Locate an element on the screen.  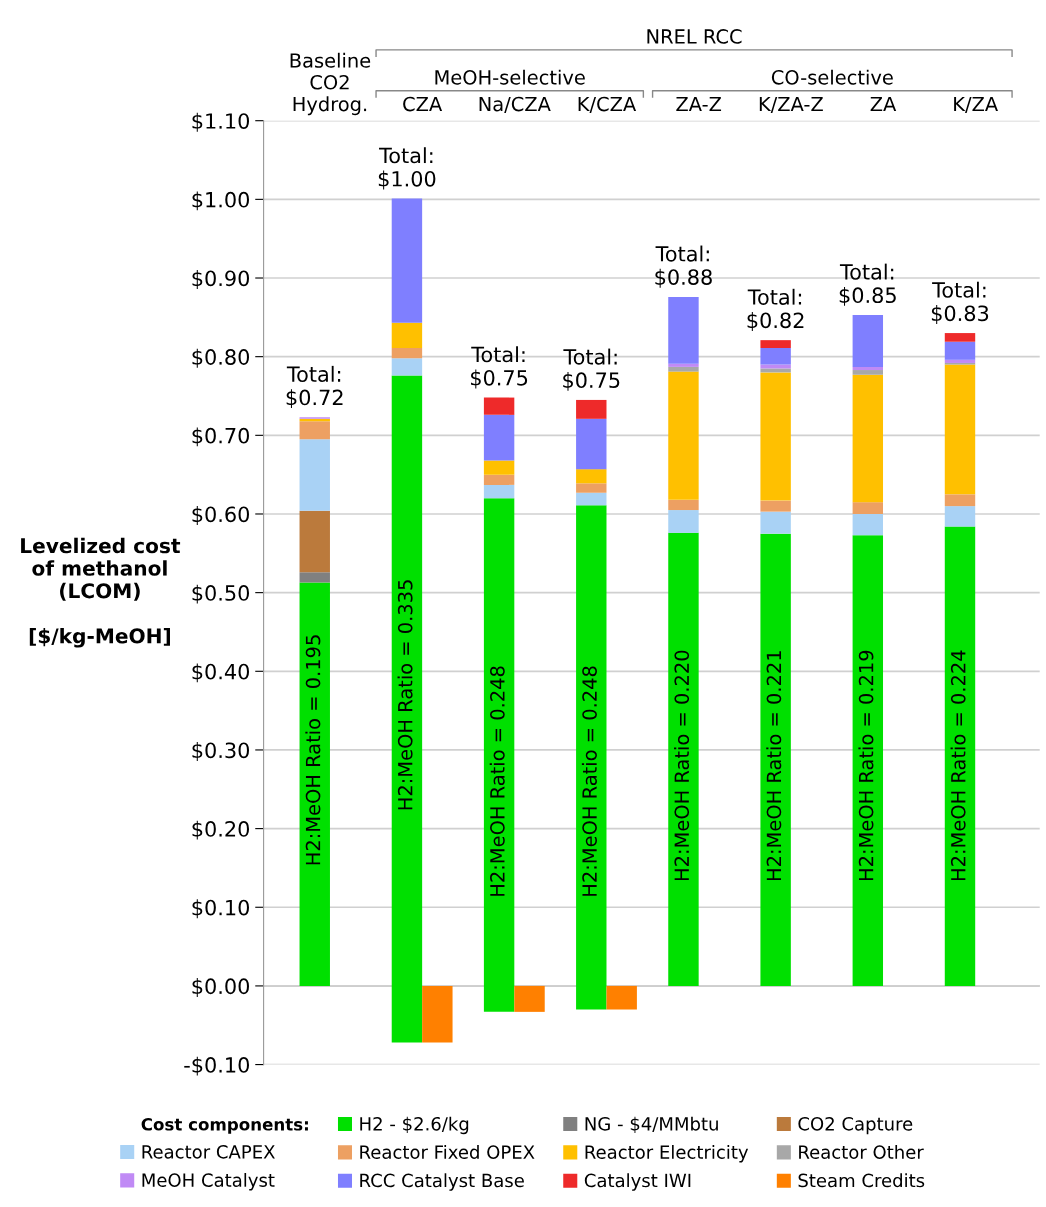
y-tick-label: -$0.10 is located at coordinates (217, 1066).